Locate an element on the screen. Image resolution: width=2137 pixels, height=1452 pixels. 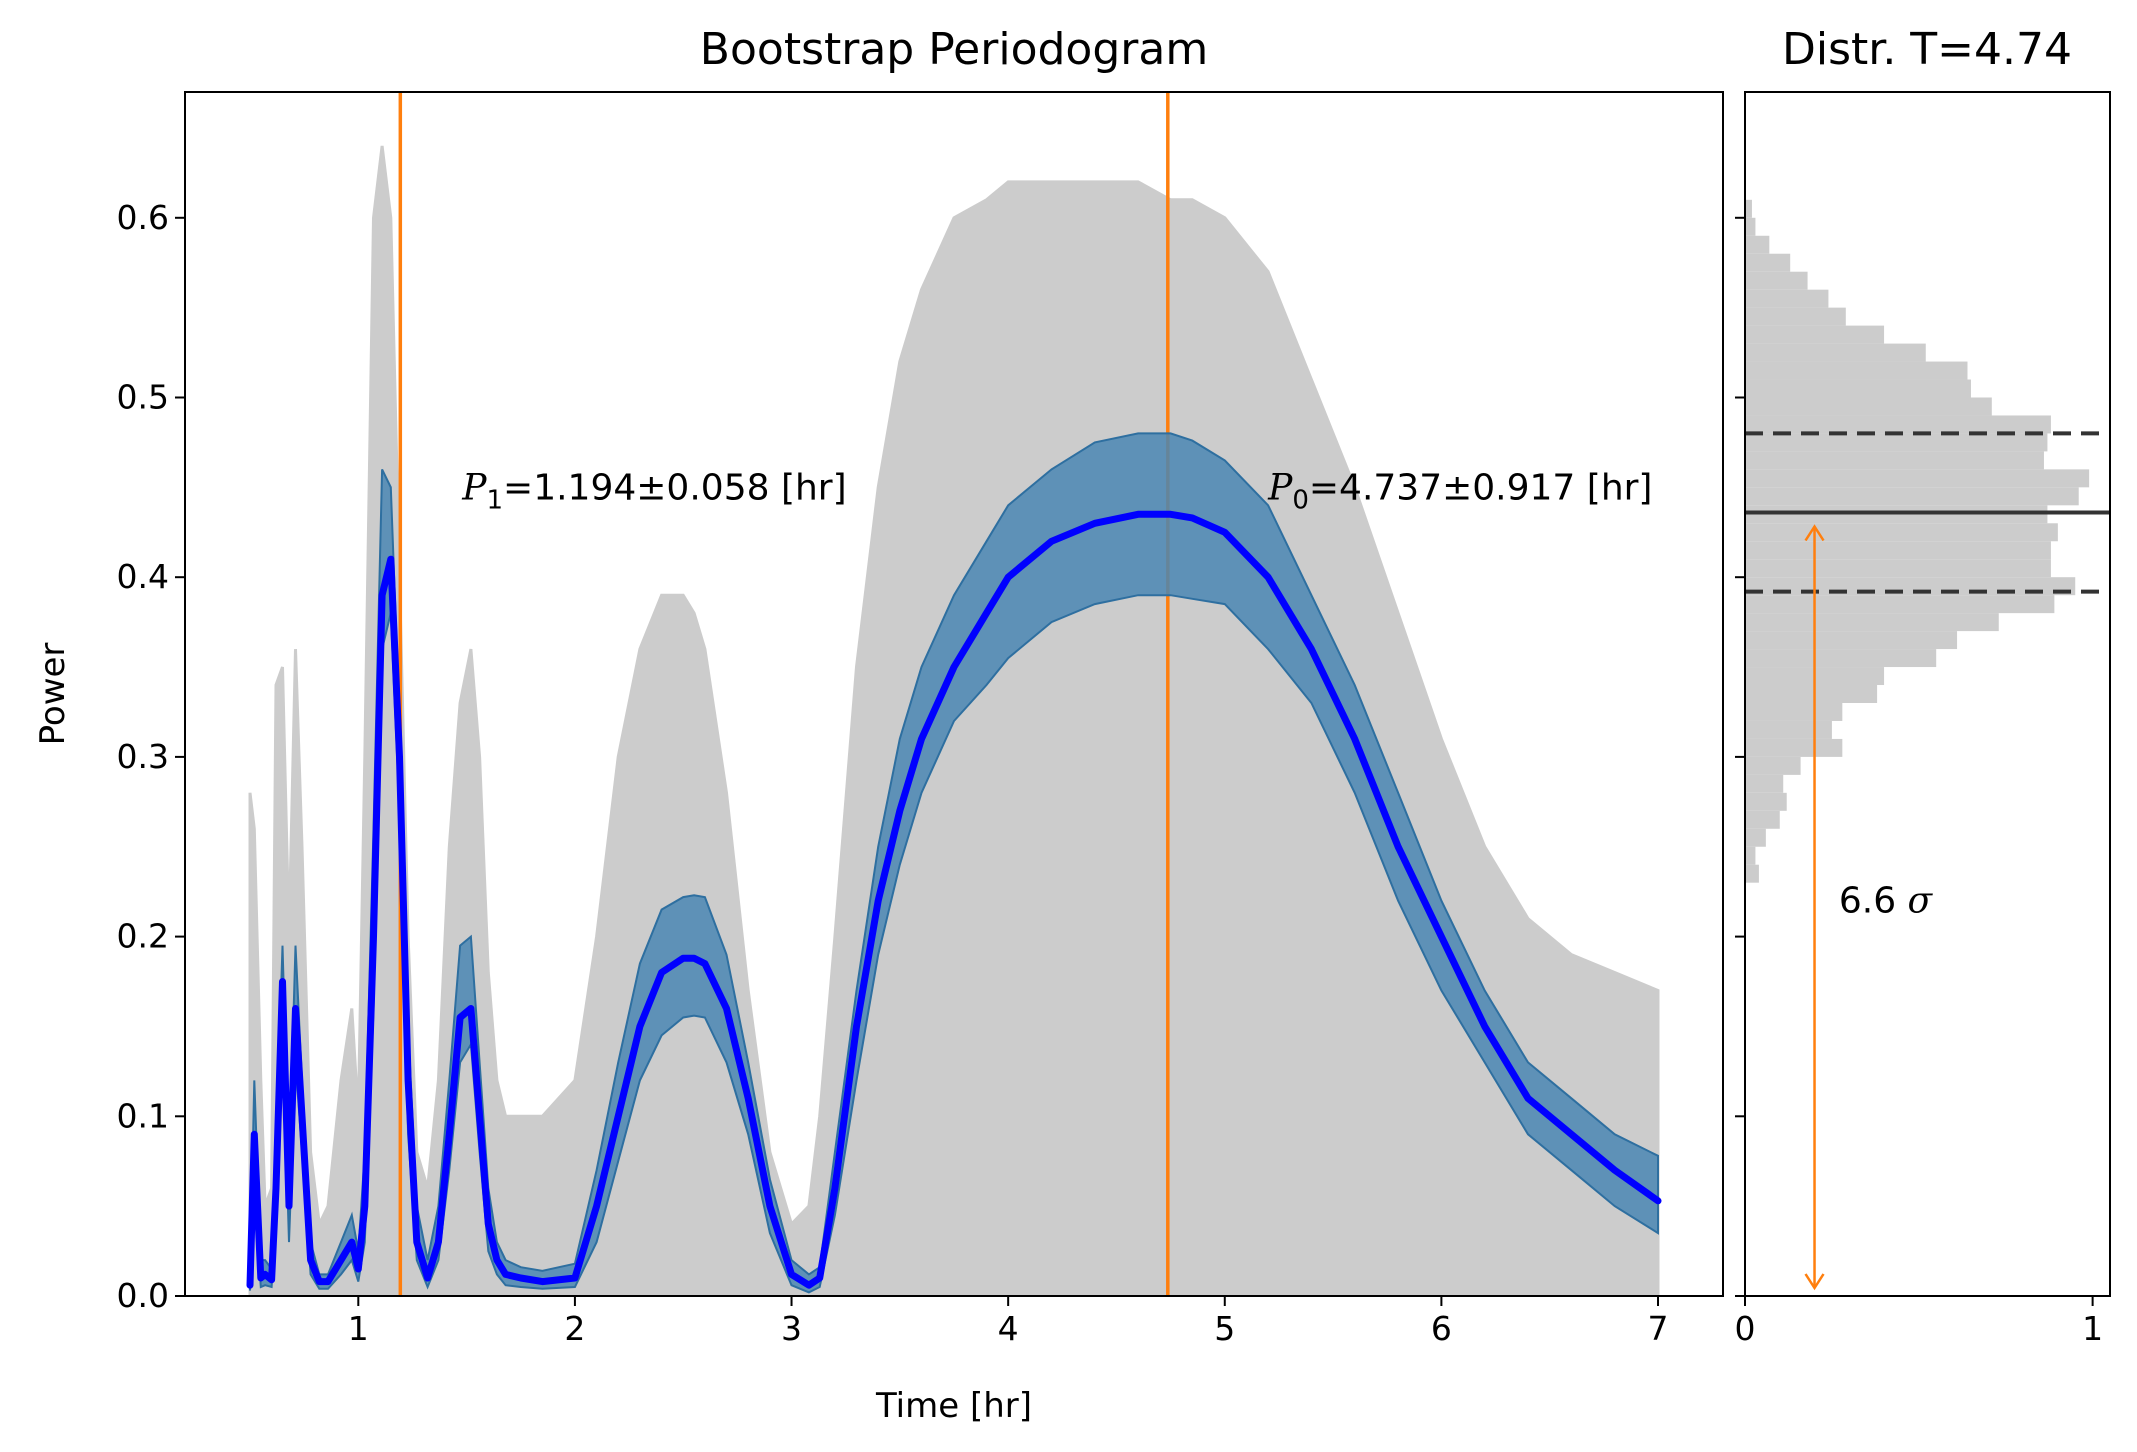
y-tick-label: 0.1 is located at coordinates (143, 1115).